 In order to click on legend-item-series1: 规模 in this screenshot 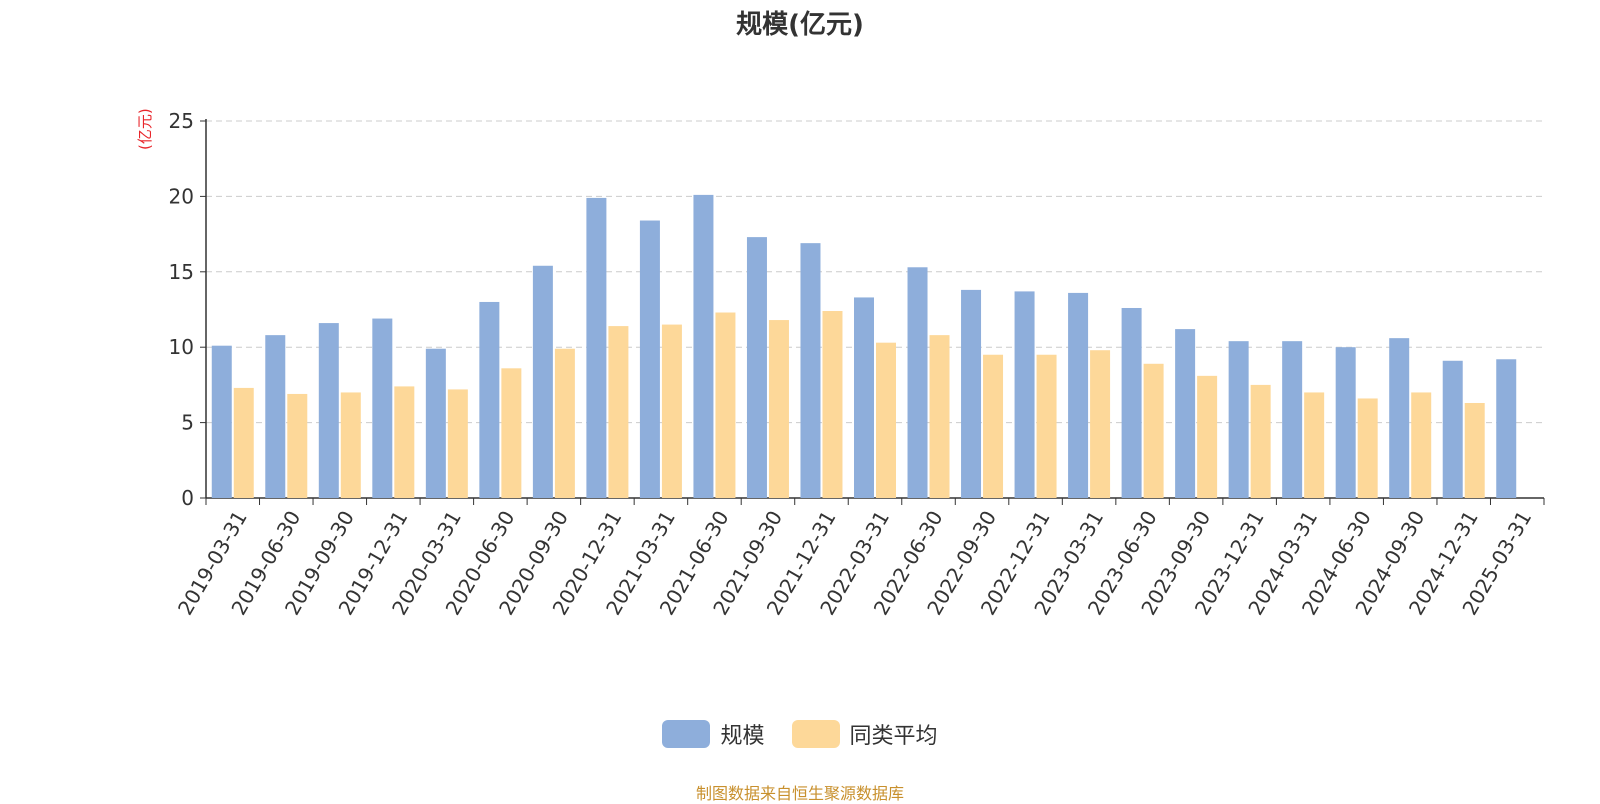, I will do `click(713, 734)`.